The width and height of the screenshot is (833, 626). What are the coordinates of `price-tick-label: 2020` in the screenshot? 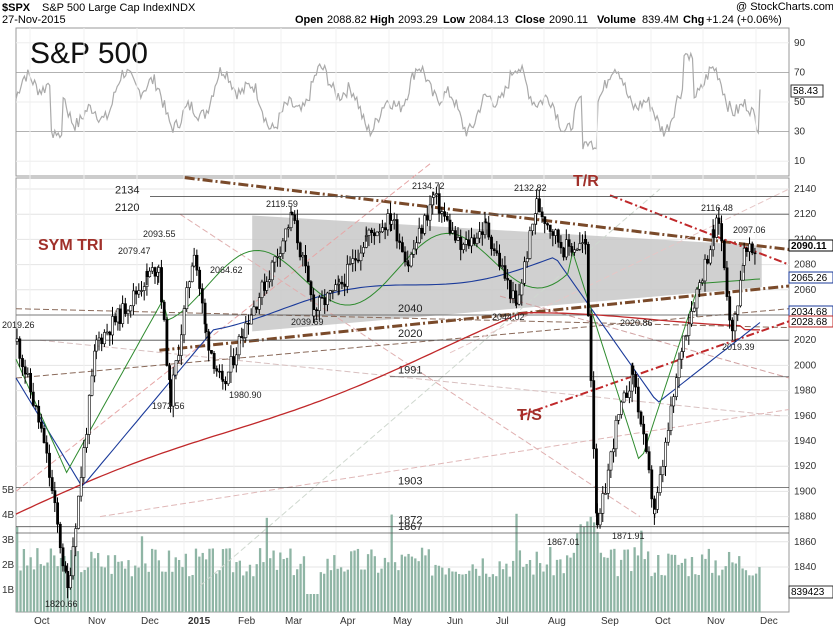 It's located at (805, 340).